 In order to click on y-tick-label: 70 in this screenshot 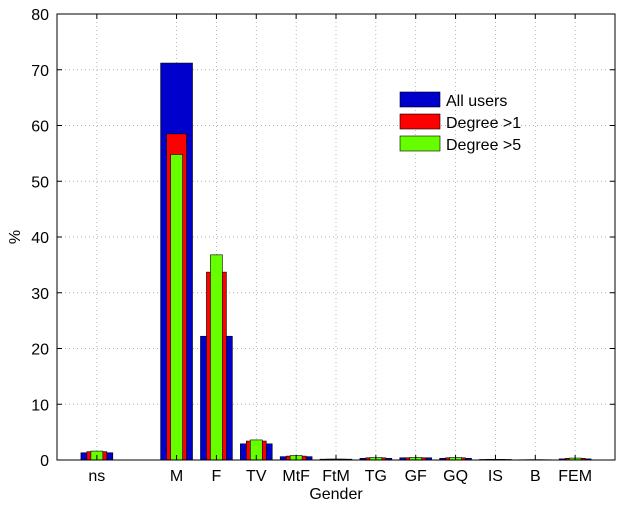, I will do `click(40, 71)`.